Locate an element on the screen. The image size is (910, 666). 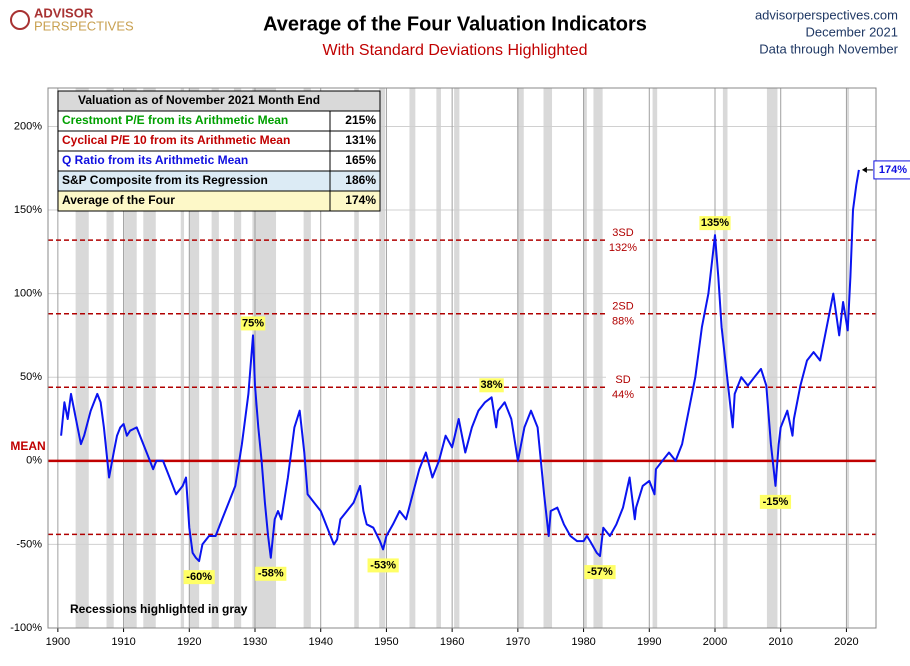
y-tick-label: 150% is located at coordinates (28, 210).